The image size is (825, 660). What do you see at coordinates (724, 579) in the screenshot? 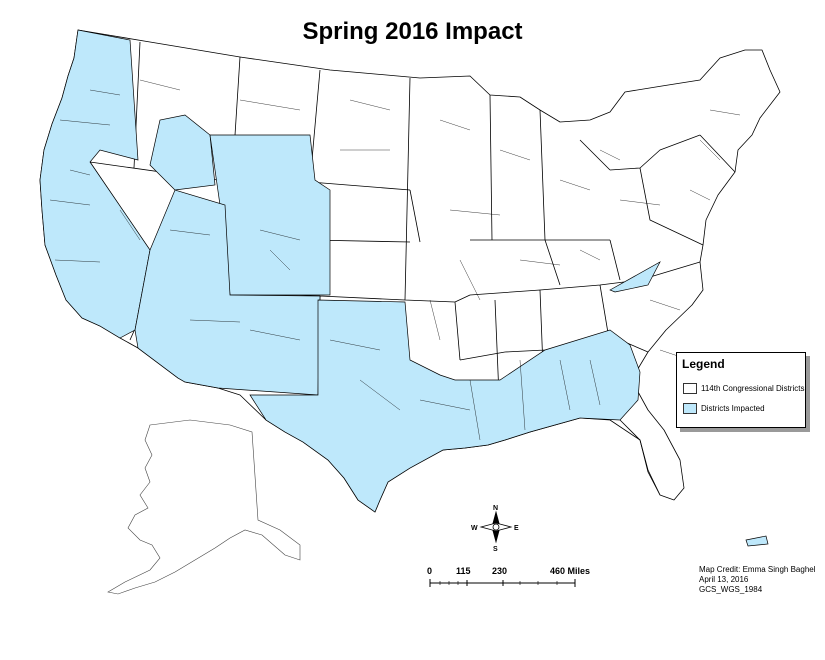
I see `credit-date: April 13, 2016` at bounding box center [724, 579].